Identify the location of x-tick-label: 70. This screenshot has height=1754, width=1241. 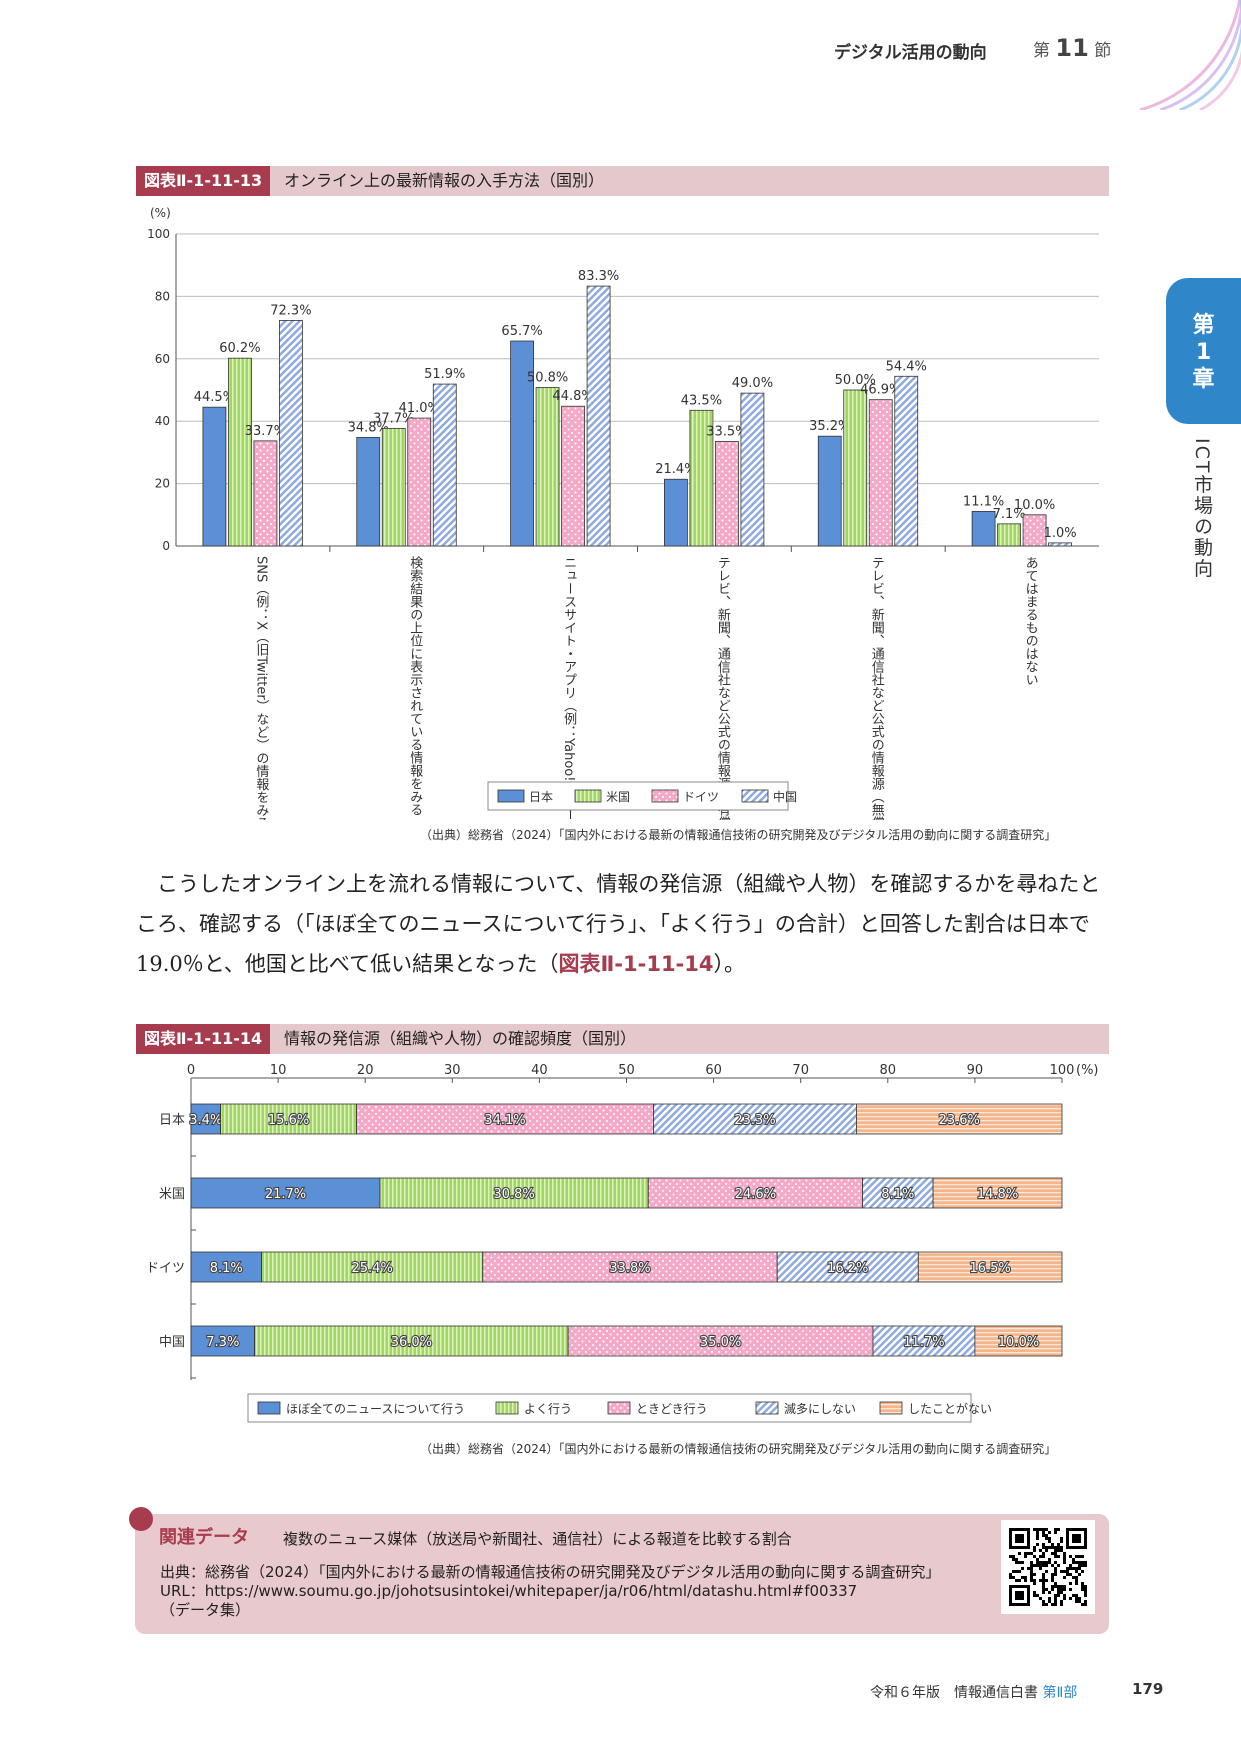
(800, 1070).